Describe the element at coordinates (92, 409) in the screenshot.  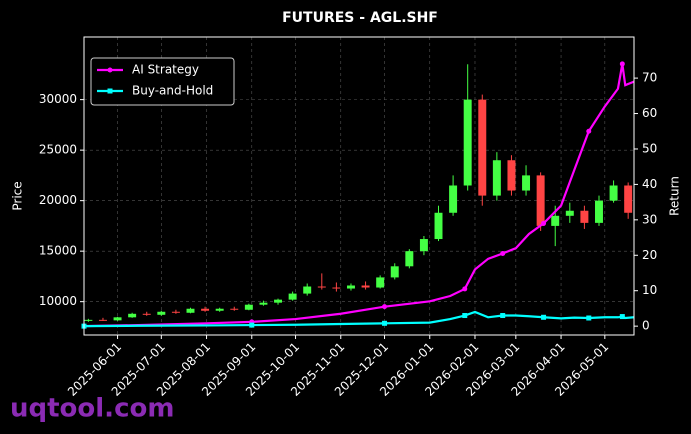
I see `watermark: uqtool.com` at that location.